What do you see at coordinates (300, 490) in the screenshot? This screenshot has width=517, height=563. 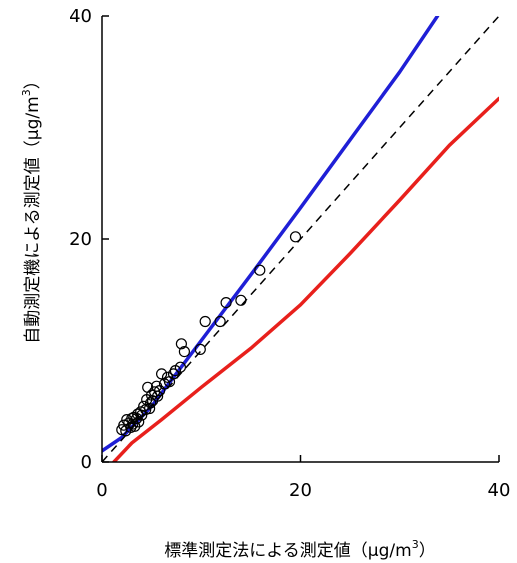 I see `x-tick-label: 20` at bounding box center [300, 490].